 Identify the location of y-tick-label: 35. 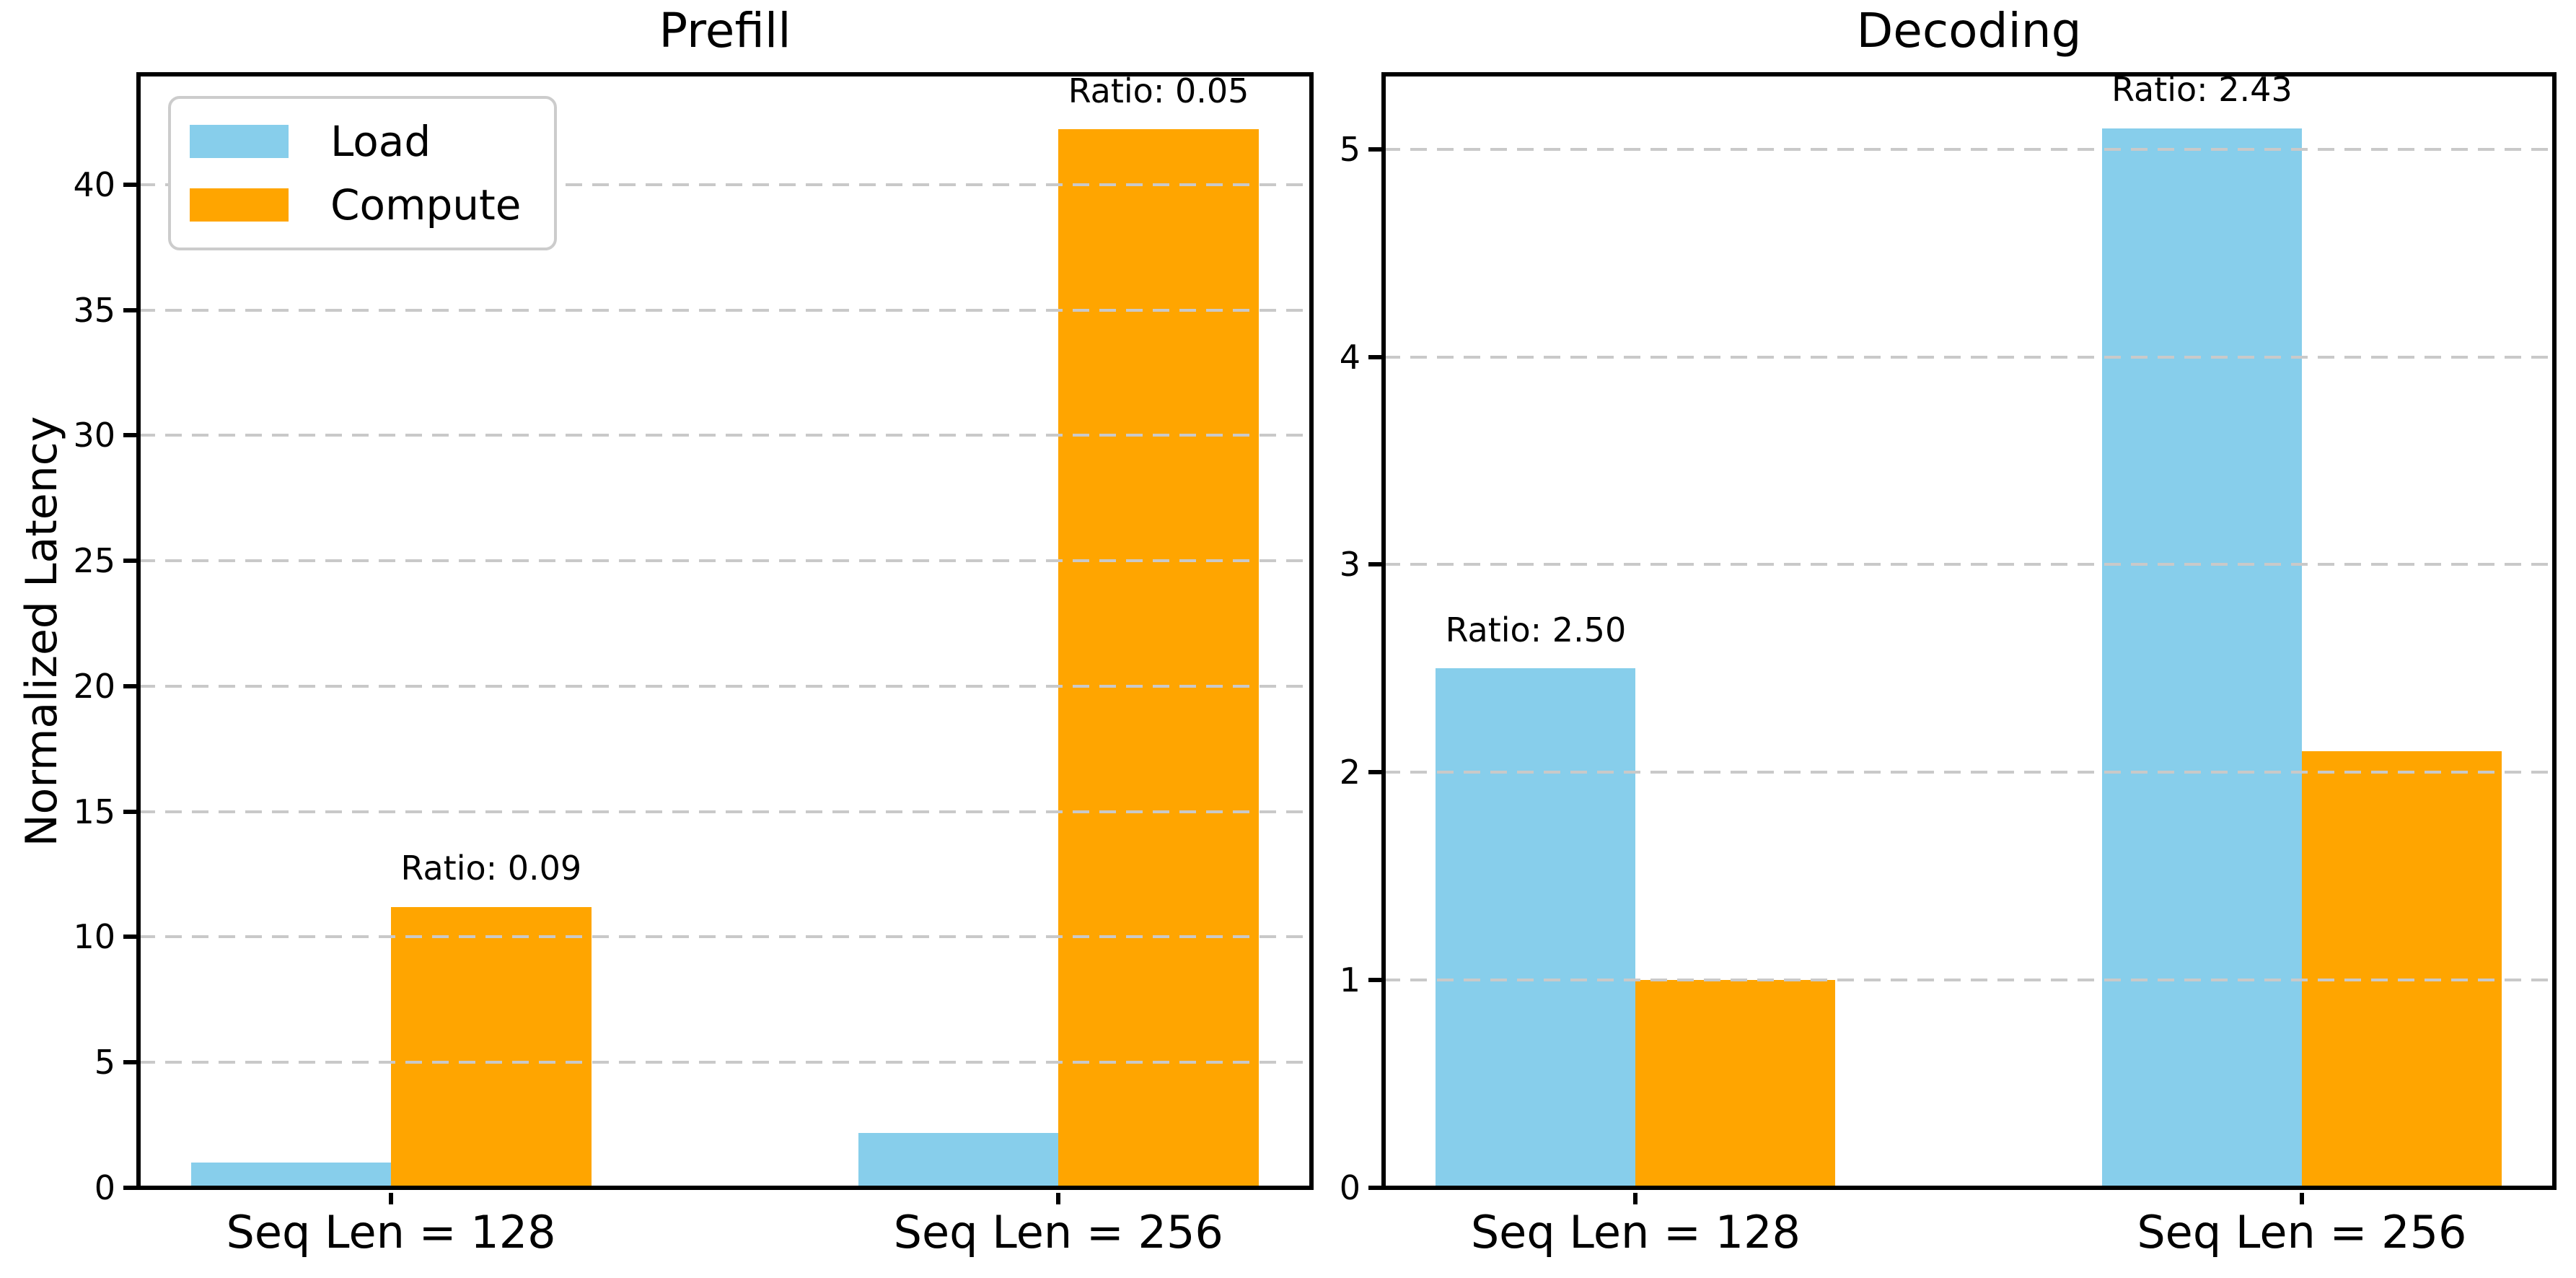
(94, 310).